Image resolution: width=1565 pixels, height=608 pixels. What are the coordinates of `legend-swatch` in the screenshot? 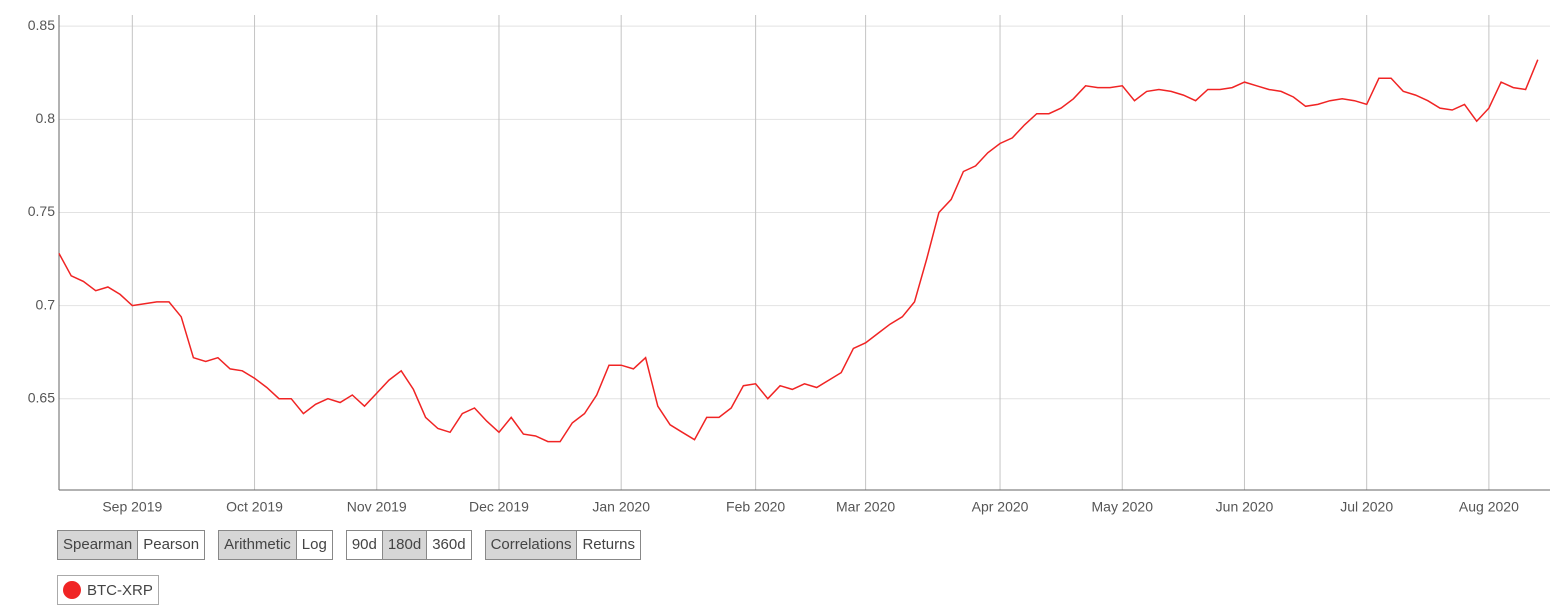 It's located at (72, 590).